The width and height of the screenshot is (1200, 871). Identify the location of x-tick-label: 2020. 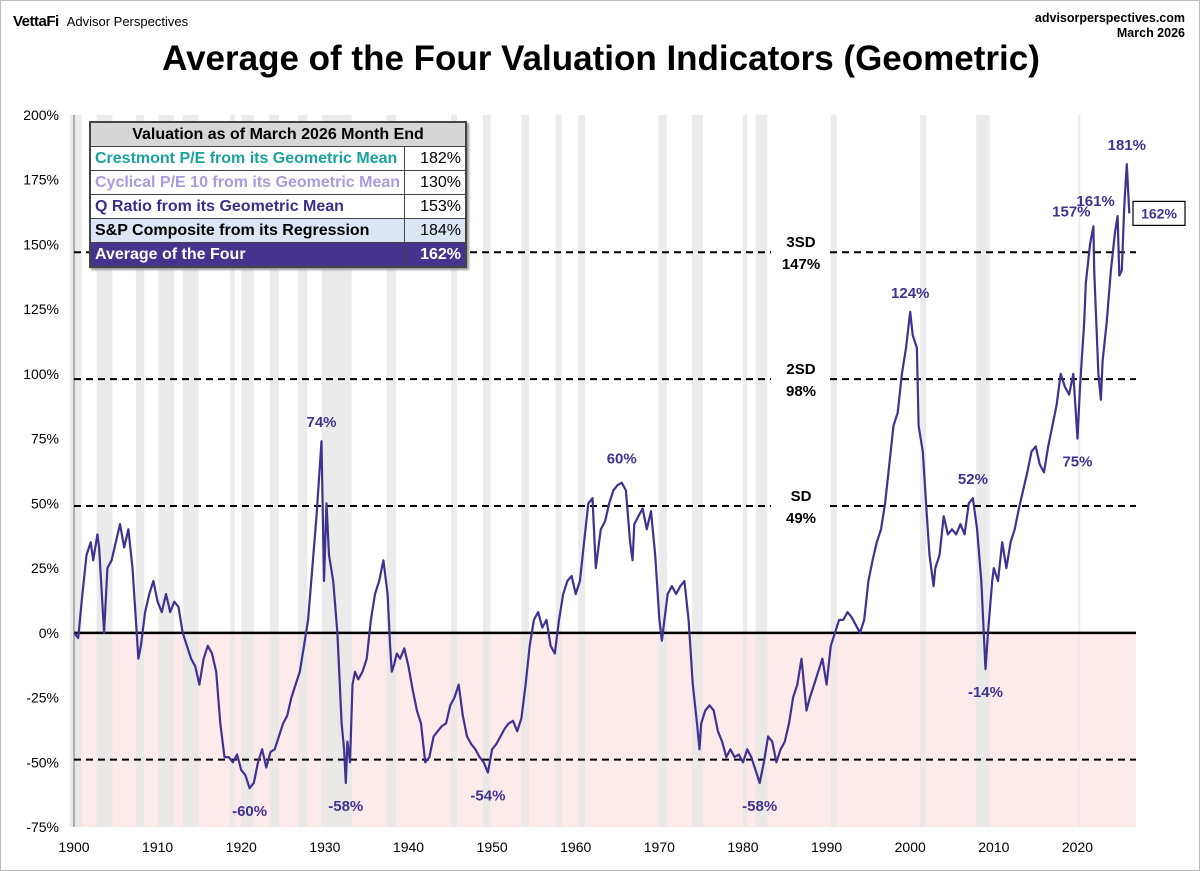
(1077, 847).